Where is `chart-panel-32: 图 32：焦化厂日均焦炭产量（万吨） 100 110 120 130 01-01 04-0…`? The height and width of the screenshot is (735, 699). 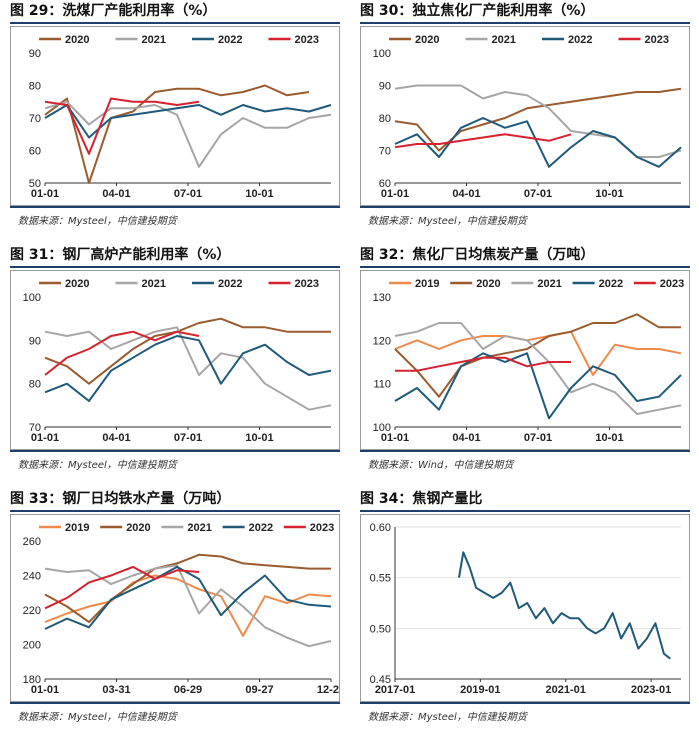 chart-panel-32: 图 32：焦化厂日均焦炭产量（万吨） 100 110 120 130 01-01 04-0… is located at coordinates (525, 359).